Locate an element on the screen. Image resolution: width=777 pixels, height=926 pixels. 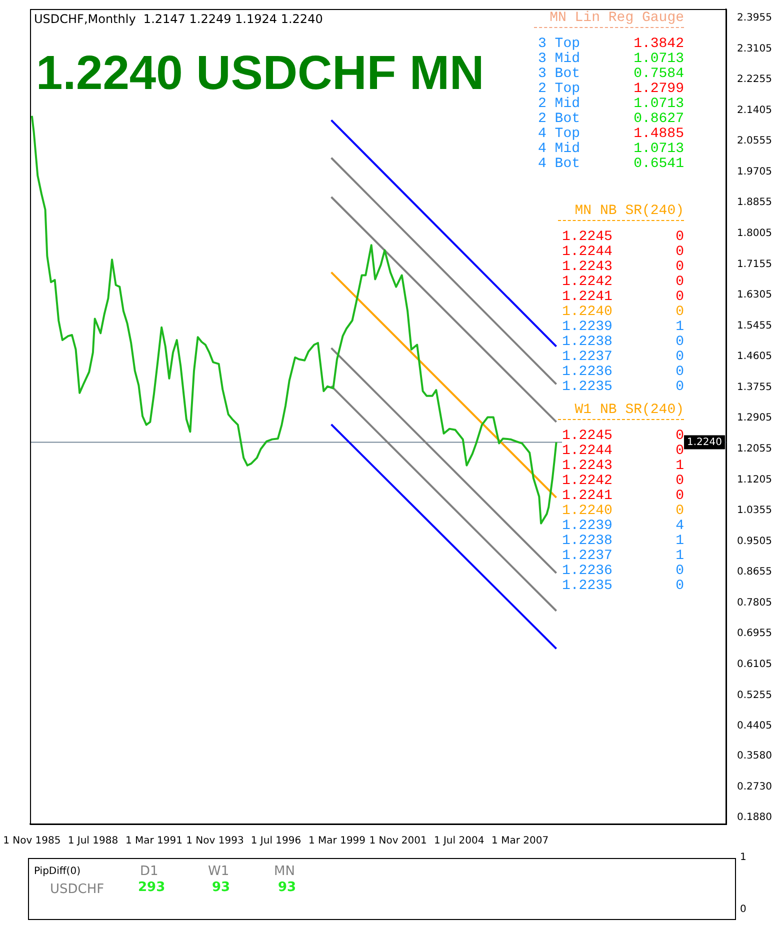
text: 3 Bot 0.7584 is located at coordinates (611, 74).